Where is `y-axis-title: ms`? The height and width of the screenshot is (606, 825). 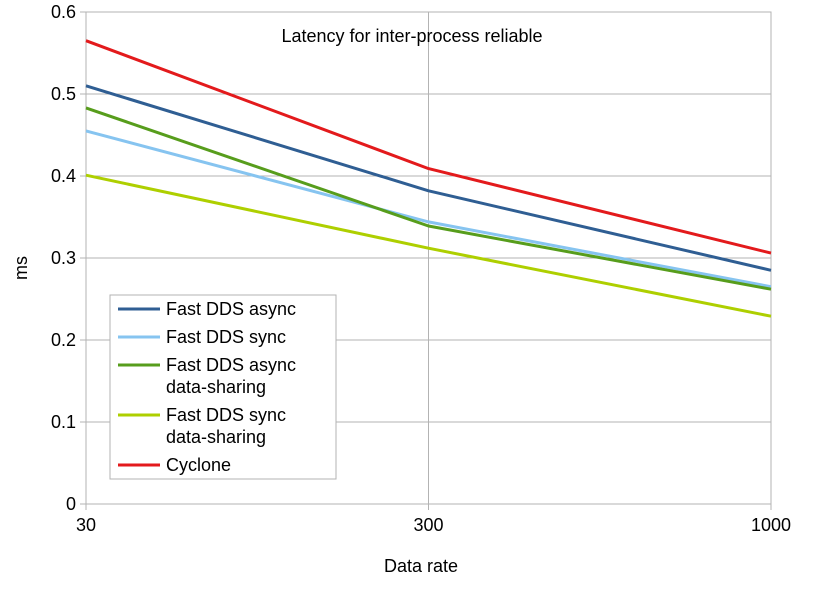
y-axis-title: ms is located at coordinates (21, 268).